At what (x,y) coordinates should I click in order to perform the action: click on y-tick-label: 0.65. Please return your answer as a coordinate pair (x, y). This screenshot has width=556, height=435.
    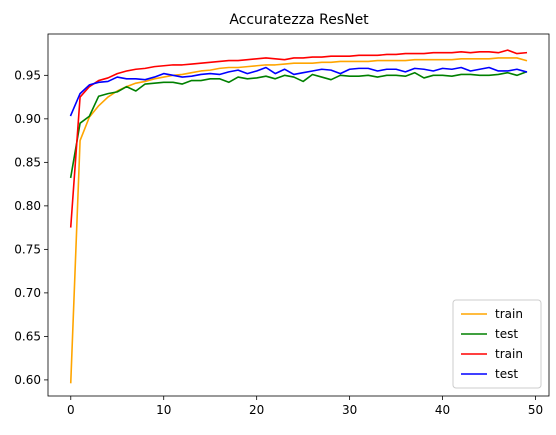
    Looking at the image, I should click on (27, 336).